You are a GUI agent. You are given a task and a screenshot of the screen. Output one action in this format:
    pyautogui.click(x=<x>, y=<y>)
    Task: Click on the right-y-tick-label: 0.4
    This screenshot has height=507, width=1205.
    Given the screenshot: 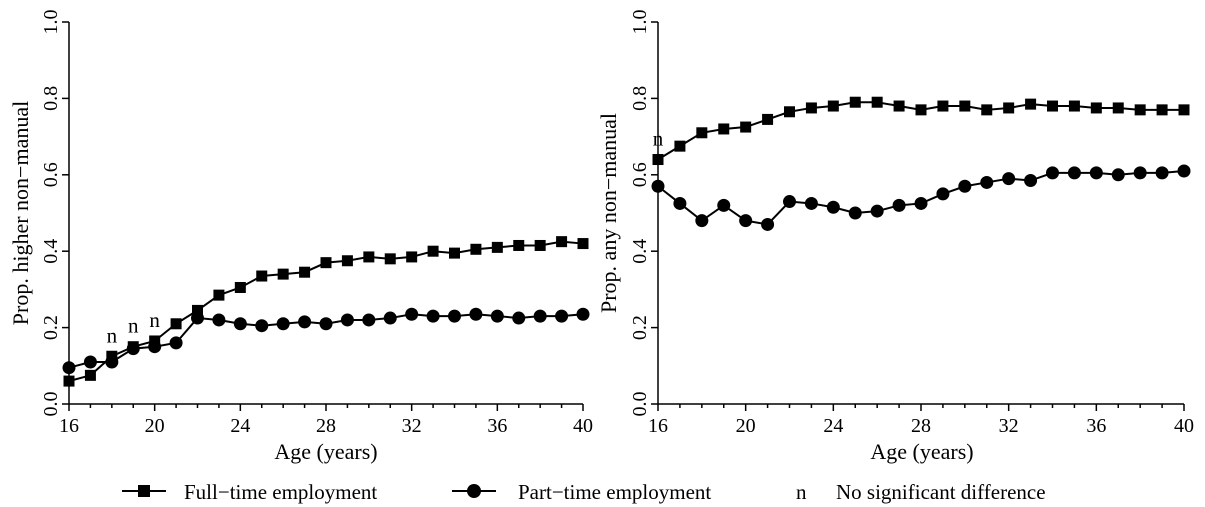 What is the action you would take?
    pyautogui.click(x=640, y=251)
    